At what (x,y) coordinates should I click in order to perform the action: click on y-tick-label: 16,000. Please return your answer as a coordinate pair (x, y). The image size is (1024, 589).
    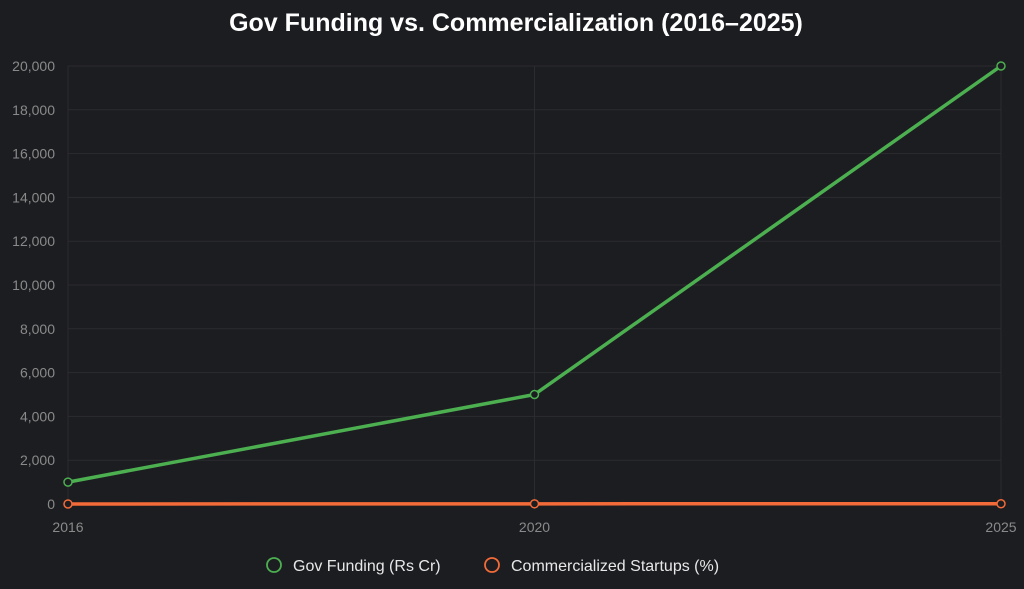
    Looking at the image, I should click on (33, 154).